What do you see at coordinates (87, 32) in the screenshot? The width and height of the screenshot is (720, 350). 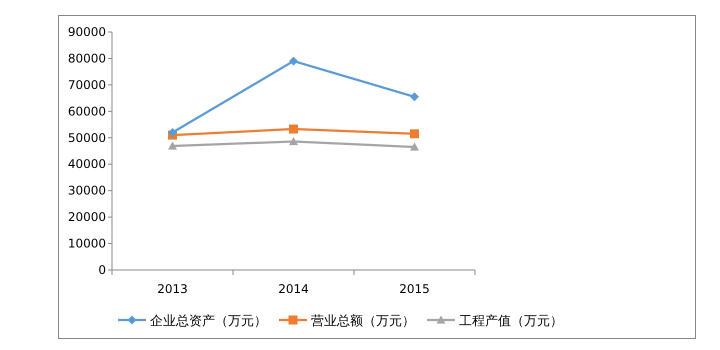 I see `y-tick-label: 90000` at bounding box center [87, 32].